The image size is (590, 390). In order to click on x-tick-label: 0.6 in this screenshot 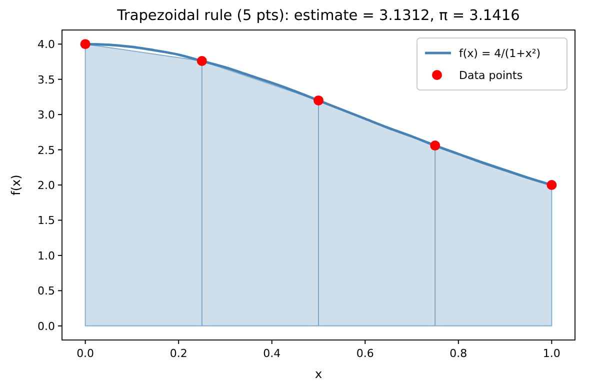, I will do `click(365, 353)`.